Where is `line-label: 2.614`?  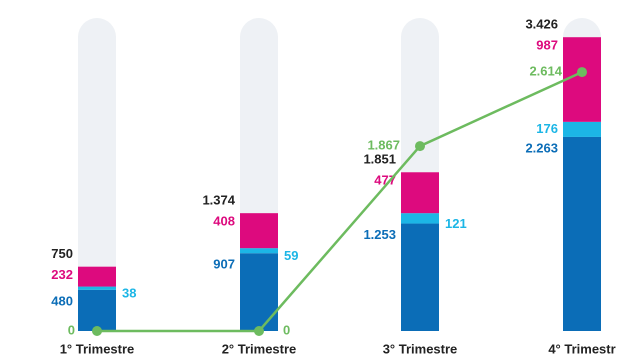
line-label: 2.614 is located at coordinates (545, 71).